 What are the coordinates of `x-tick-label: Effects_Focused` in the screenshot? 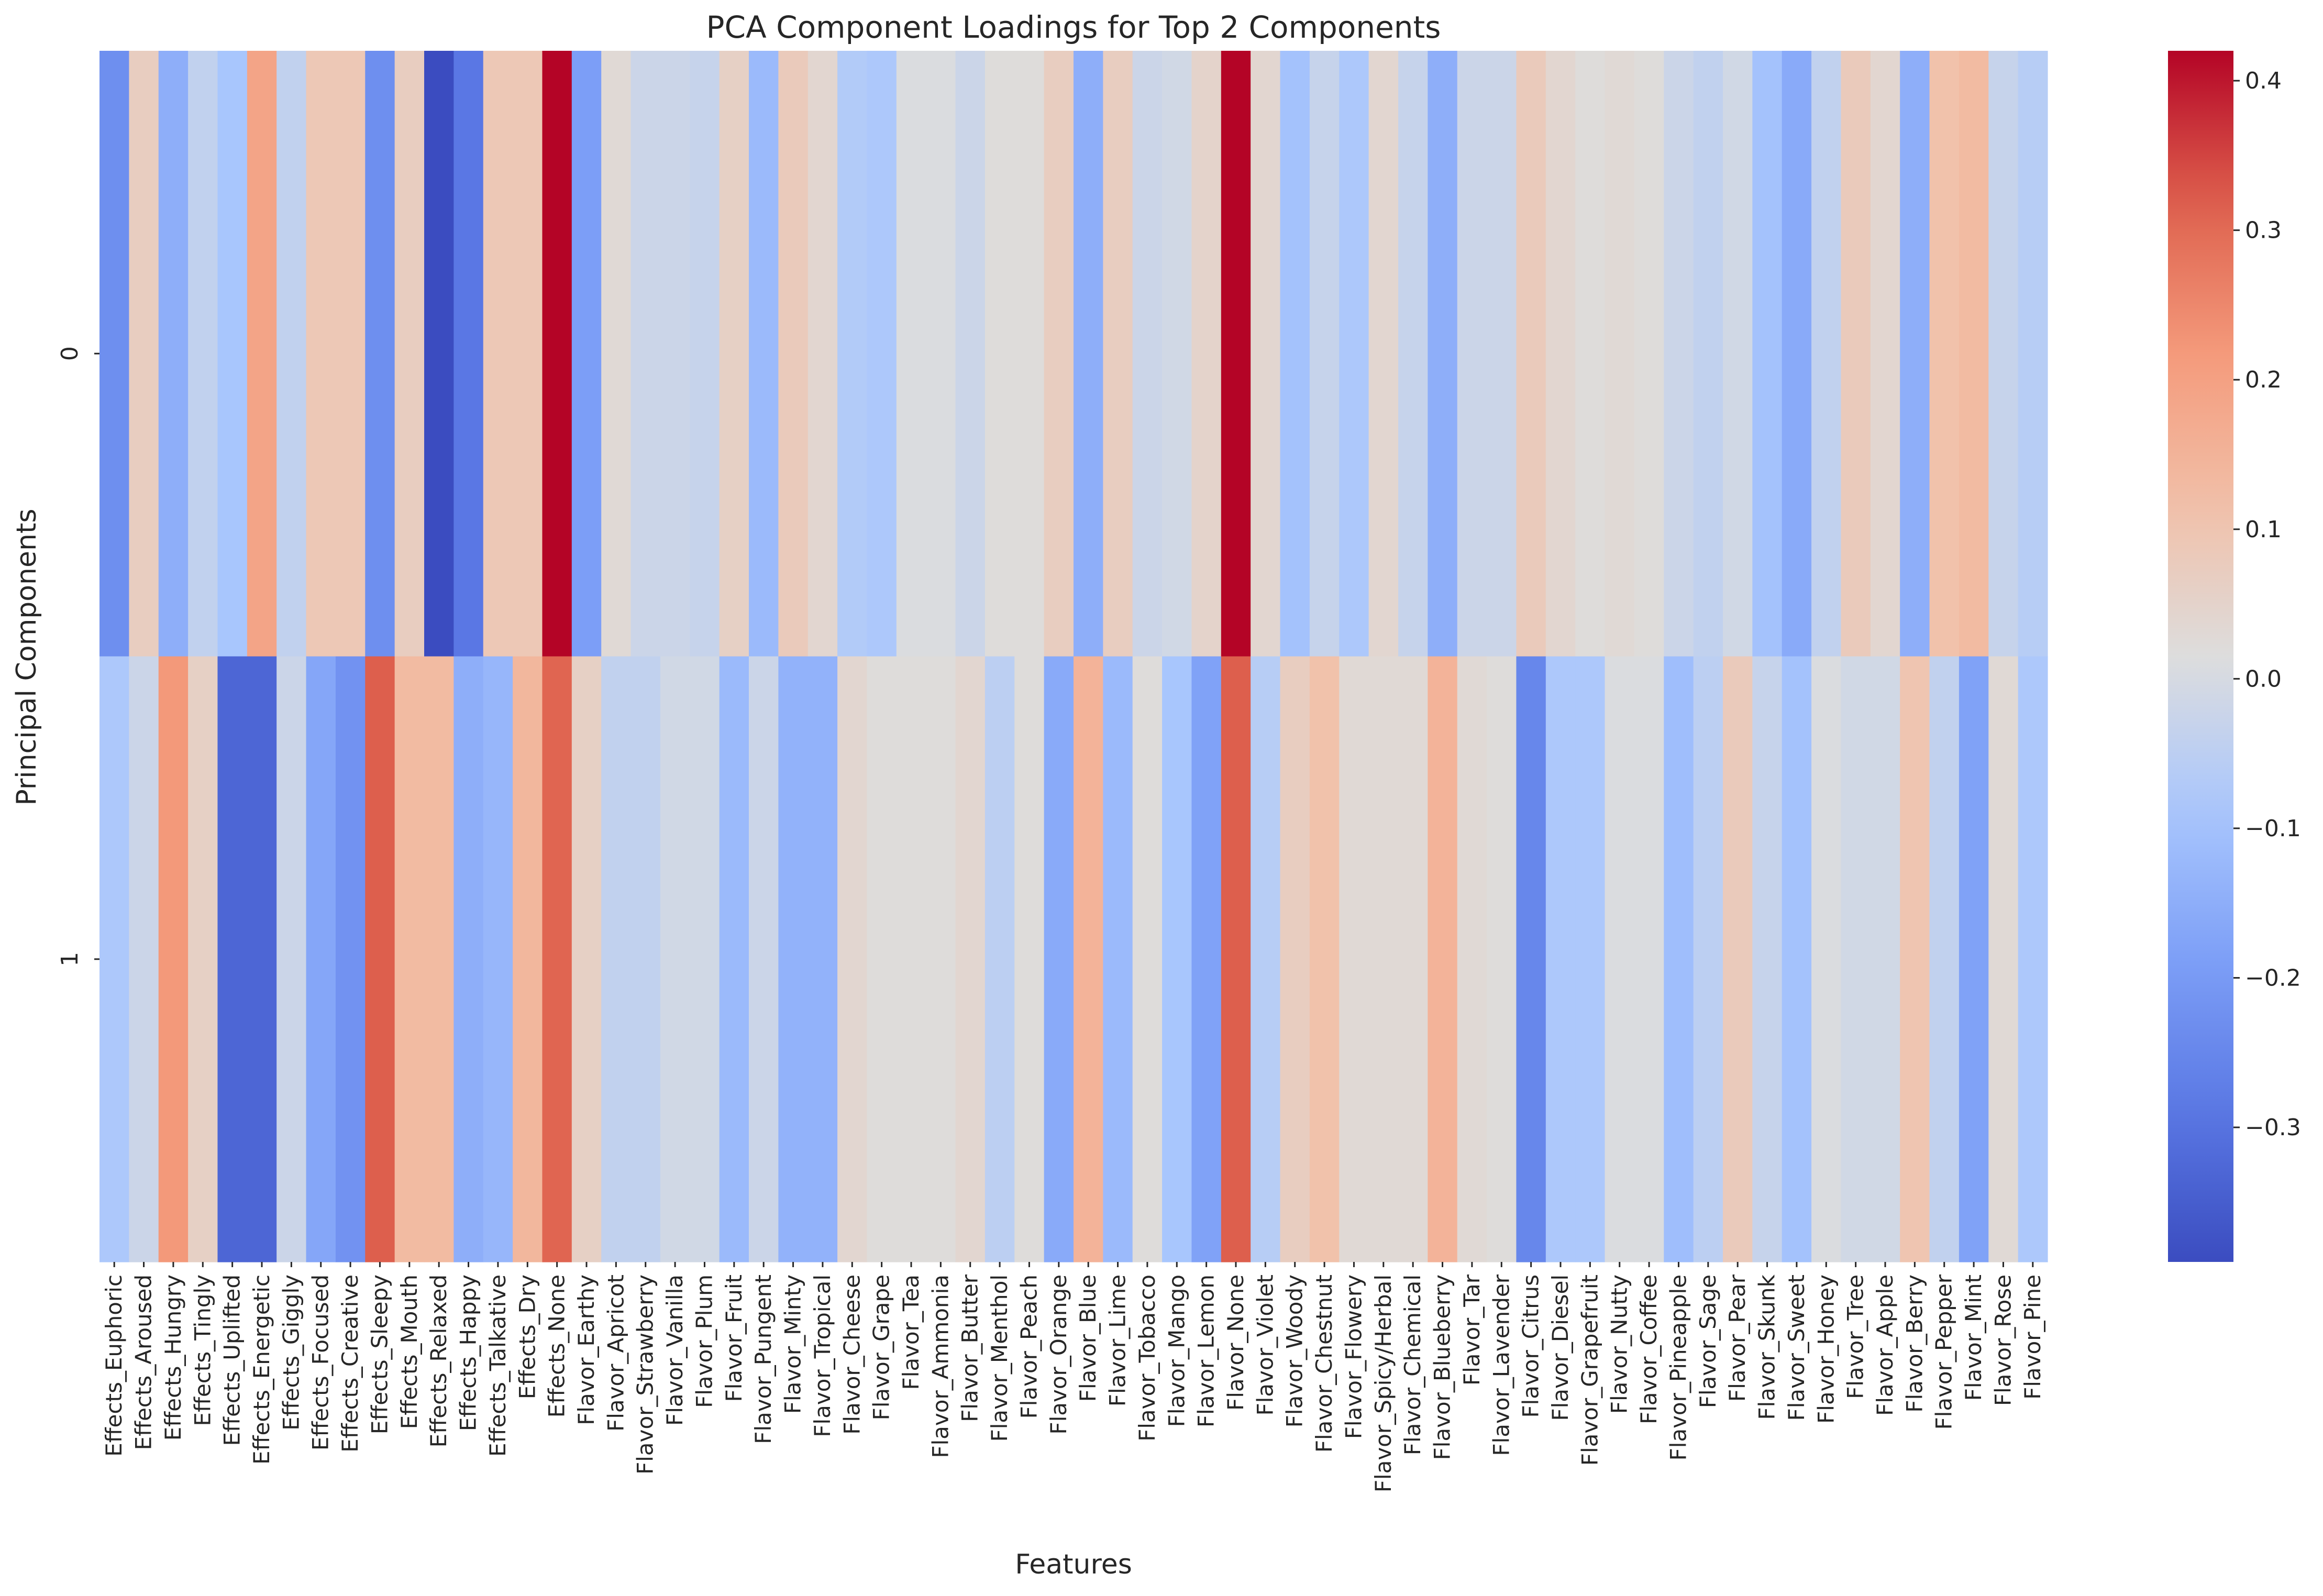 It's located at (321, 1362).